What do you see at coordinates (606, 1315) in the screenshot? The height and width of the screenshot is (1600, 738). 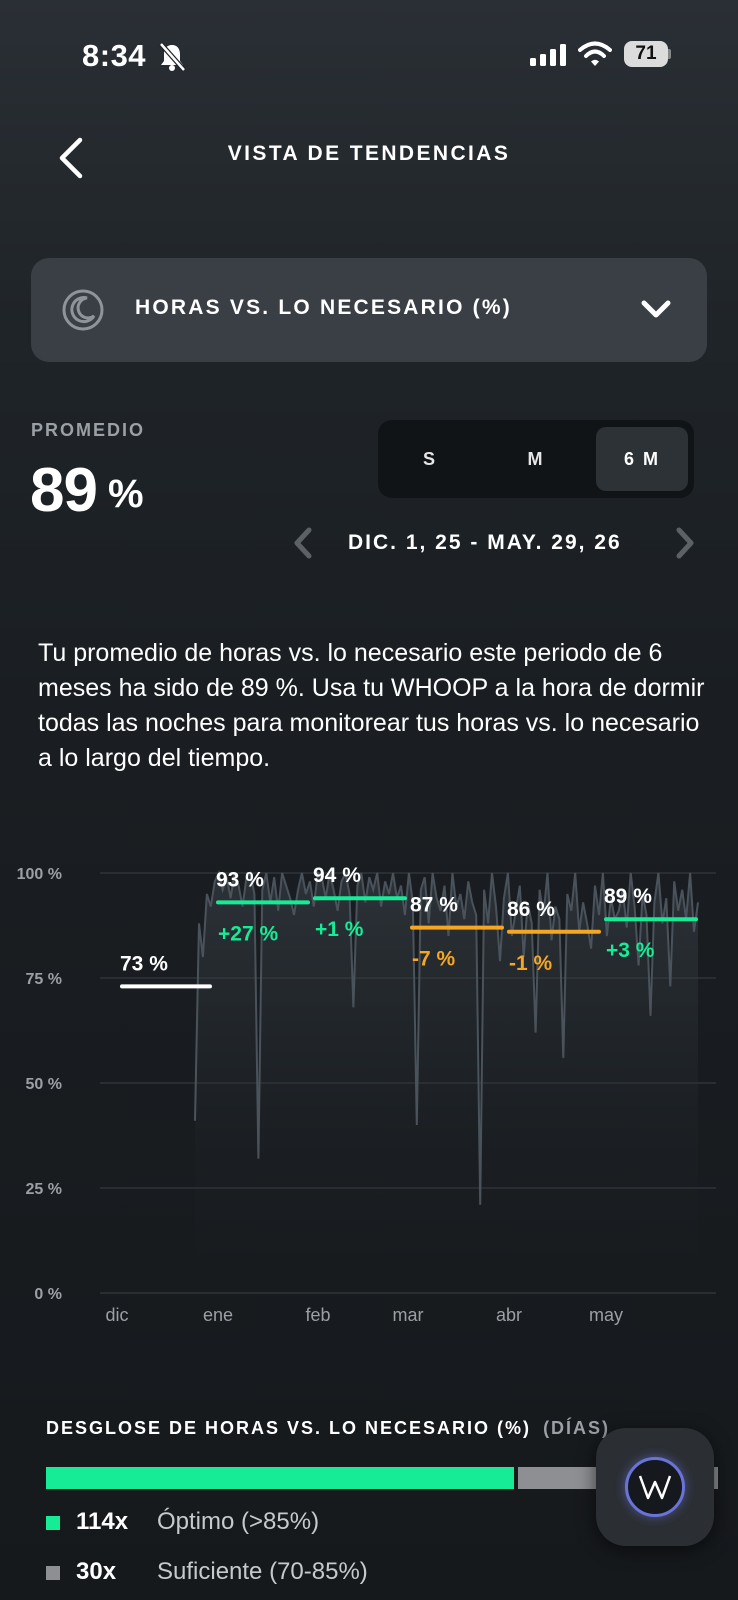 I see `x-tick-label: may` at bounding box center [606, 1315].